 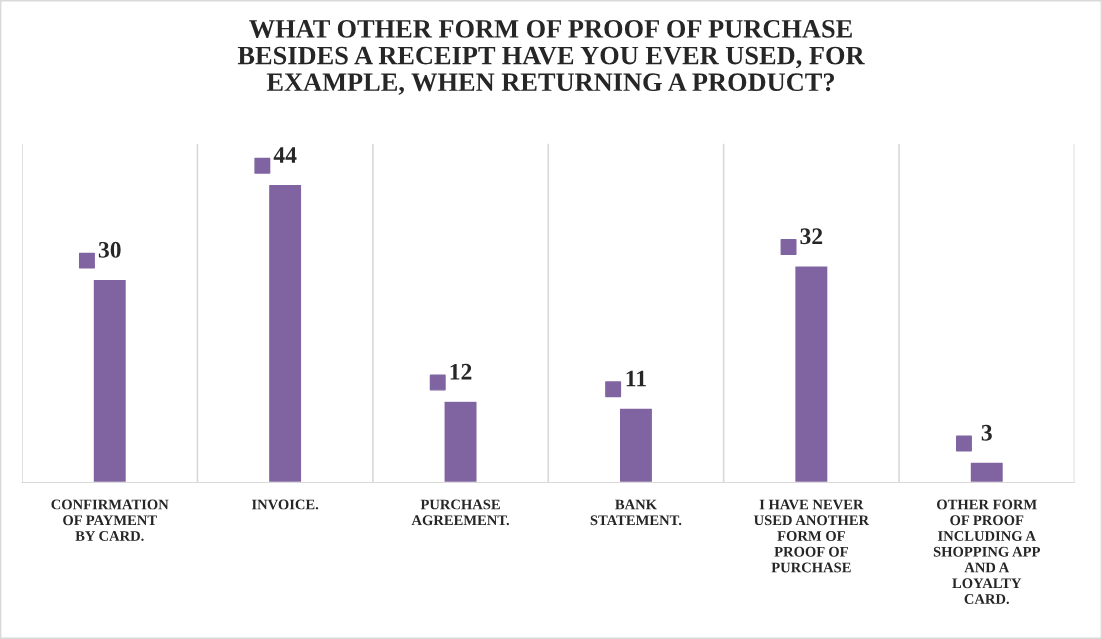 What do you see at coordinates (285, 155) in the screenshot?
I see `data-label: 44` at bounding box center [285, 155].